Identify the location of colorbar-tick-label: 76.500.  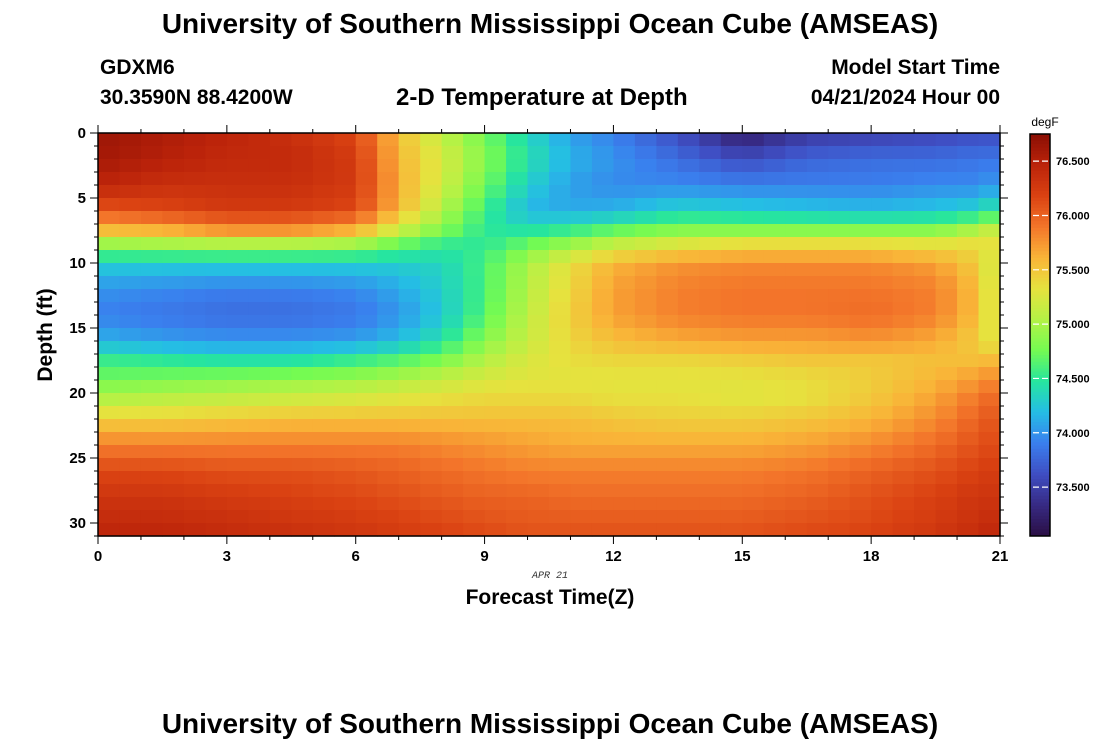
(1073, 162).